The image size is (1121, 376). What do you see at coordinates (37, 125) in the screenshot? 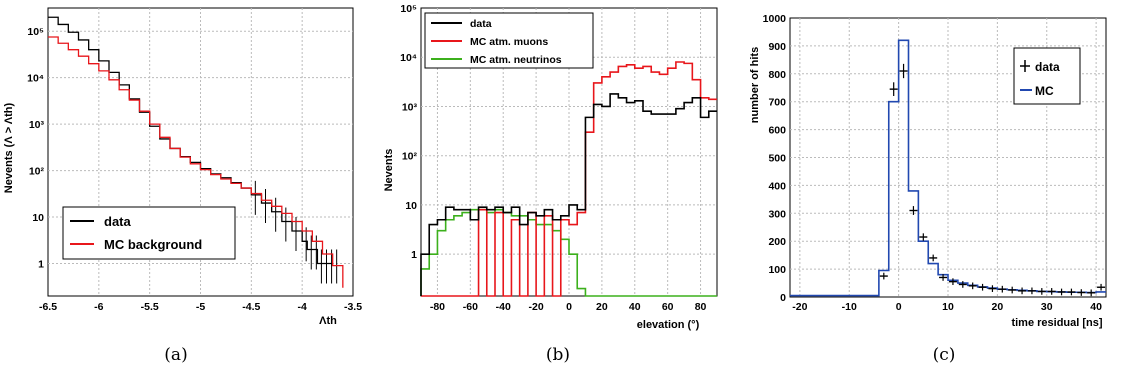
I see `y-tick-label-a: 10³` at bounding box center [37, 125].